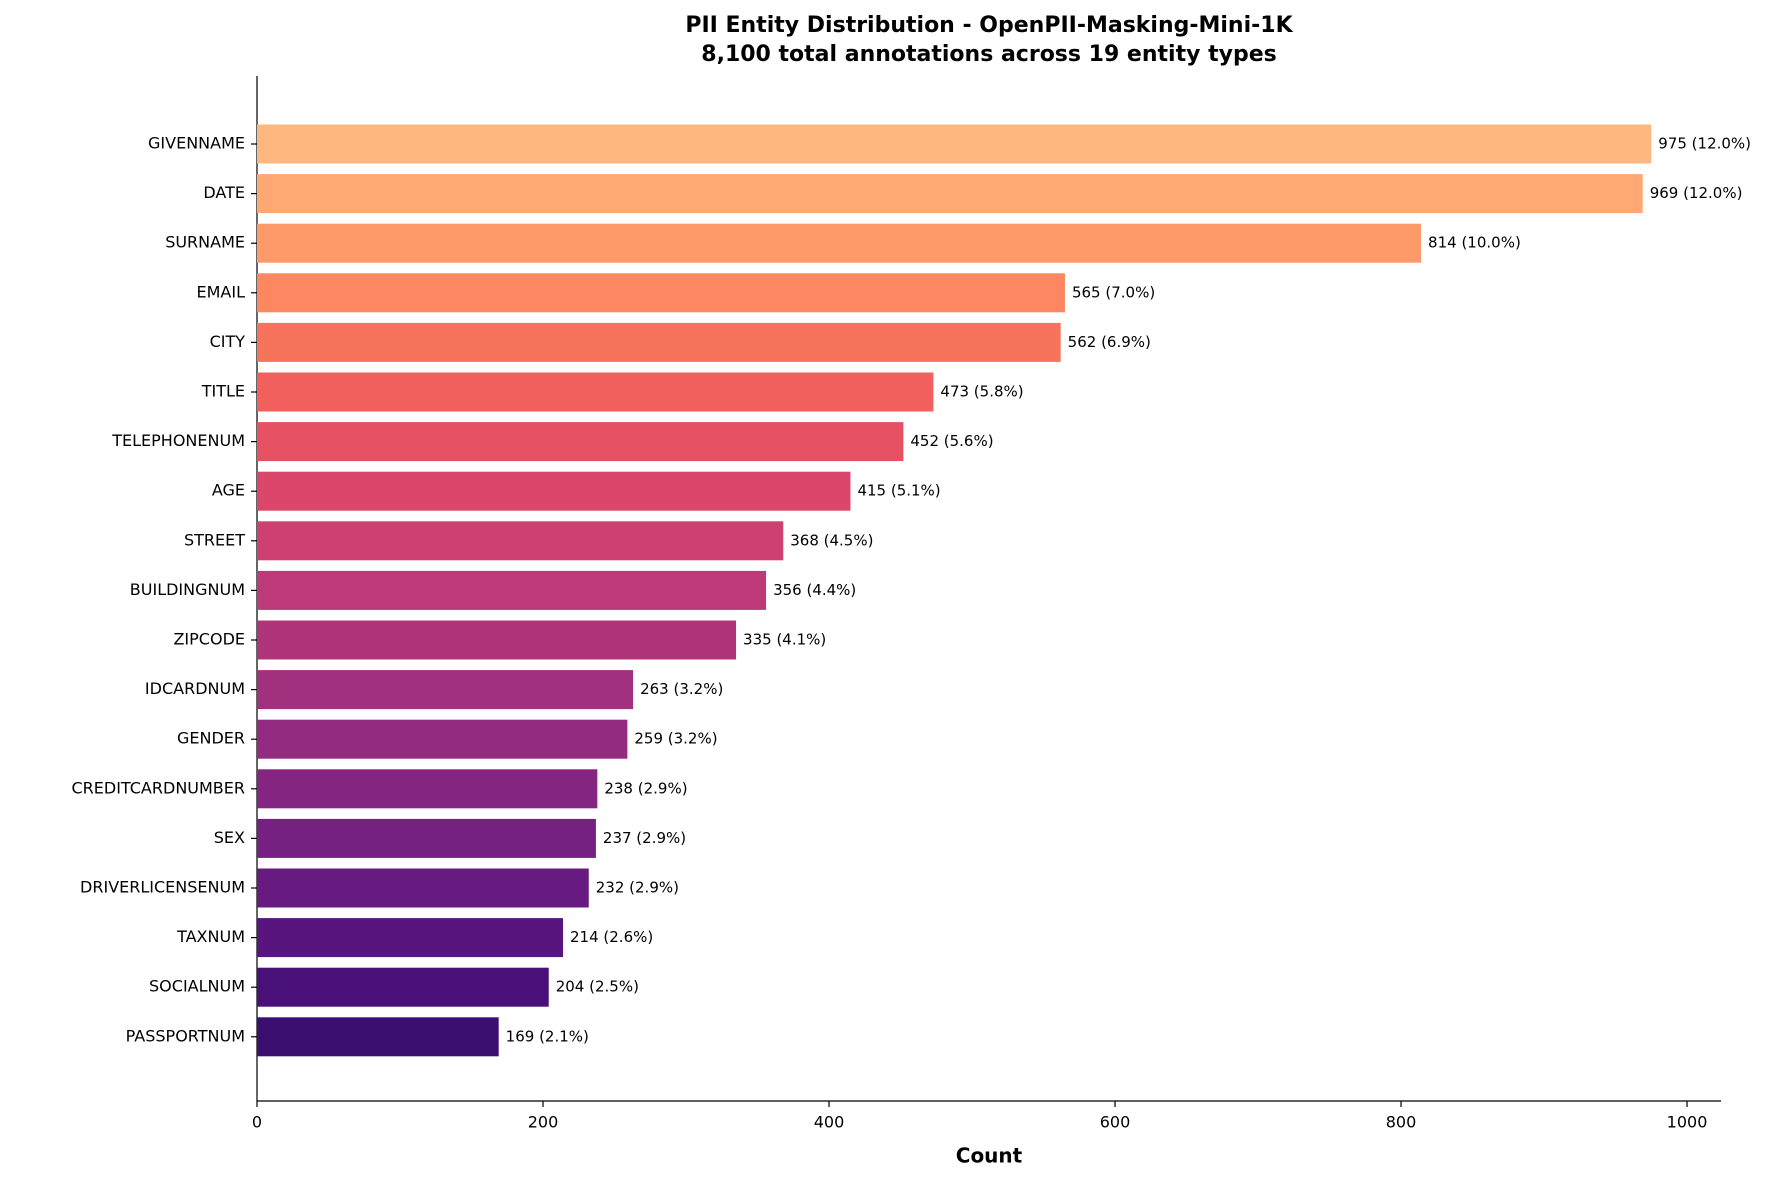 The height and width of the screenshot is (1178, 1780). What do you see at coordinates (981, 392) in the screenshot?
I see `value-label: 473 (5.8%)` at bounding box center [981, 392].